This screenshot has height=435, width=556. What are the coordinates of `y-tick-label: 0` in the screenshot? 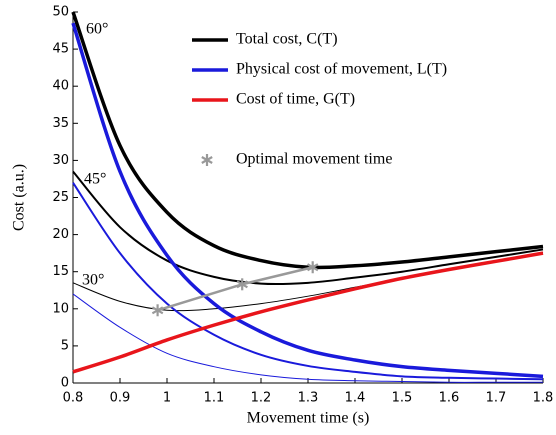 It's located at (65, 383).